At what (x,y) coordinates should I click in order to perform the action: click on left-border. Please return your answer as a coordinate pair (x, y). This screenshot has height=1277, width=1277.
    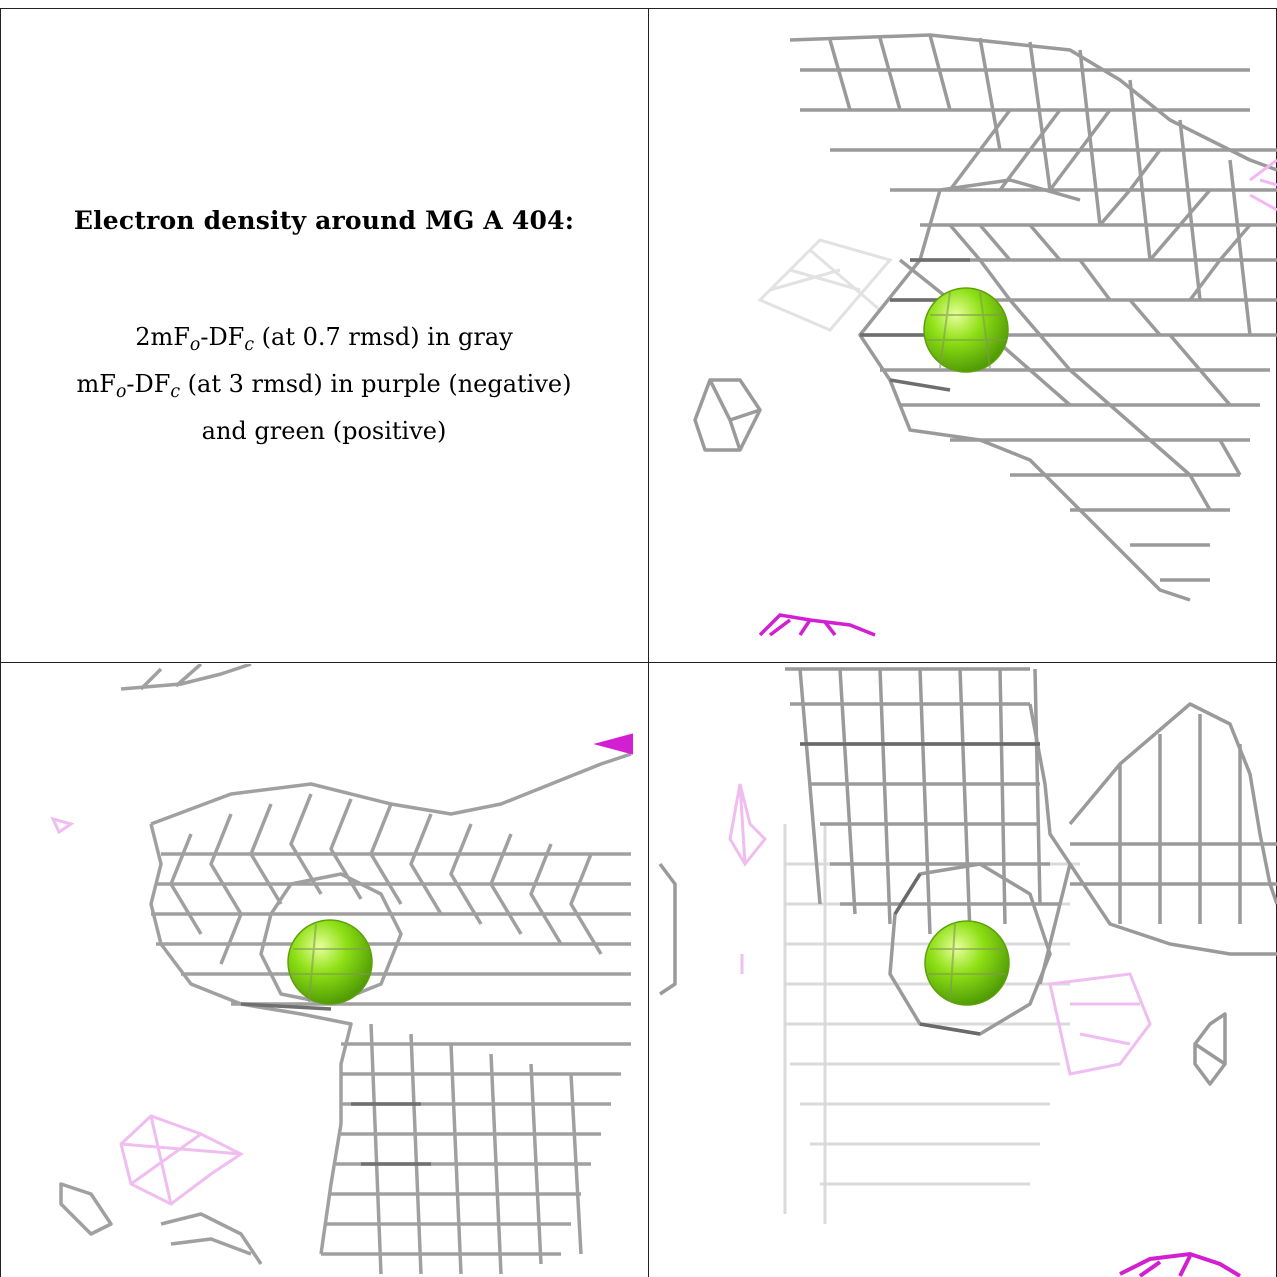
    Looking at the image, I should click on (0, 335).